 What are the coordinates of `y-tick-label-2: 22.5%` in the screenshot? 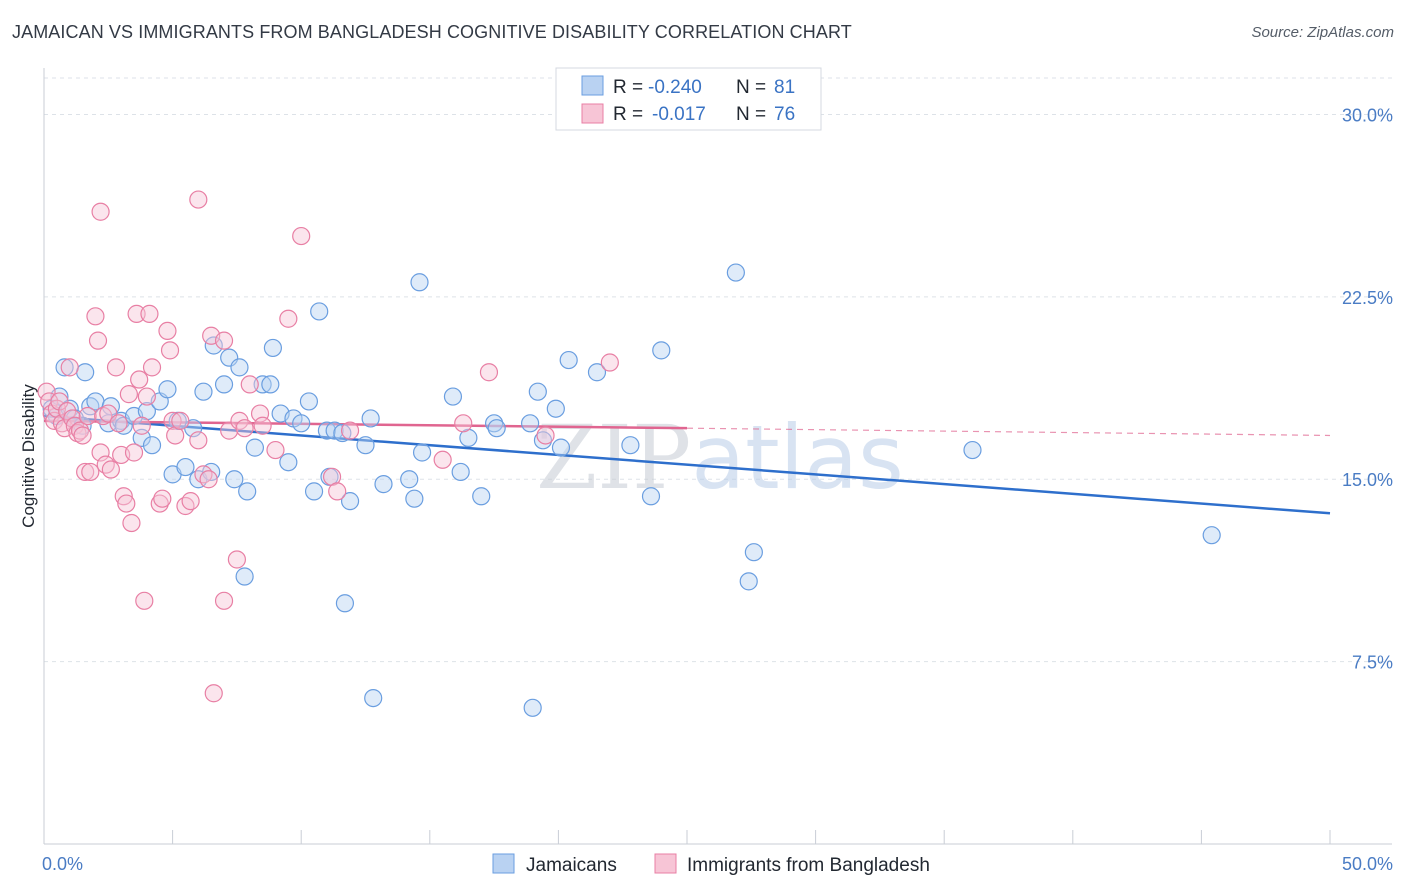 It's located at (1367, 298).